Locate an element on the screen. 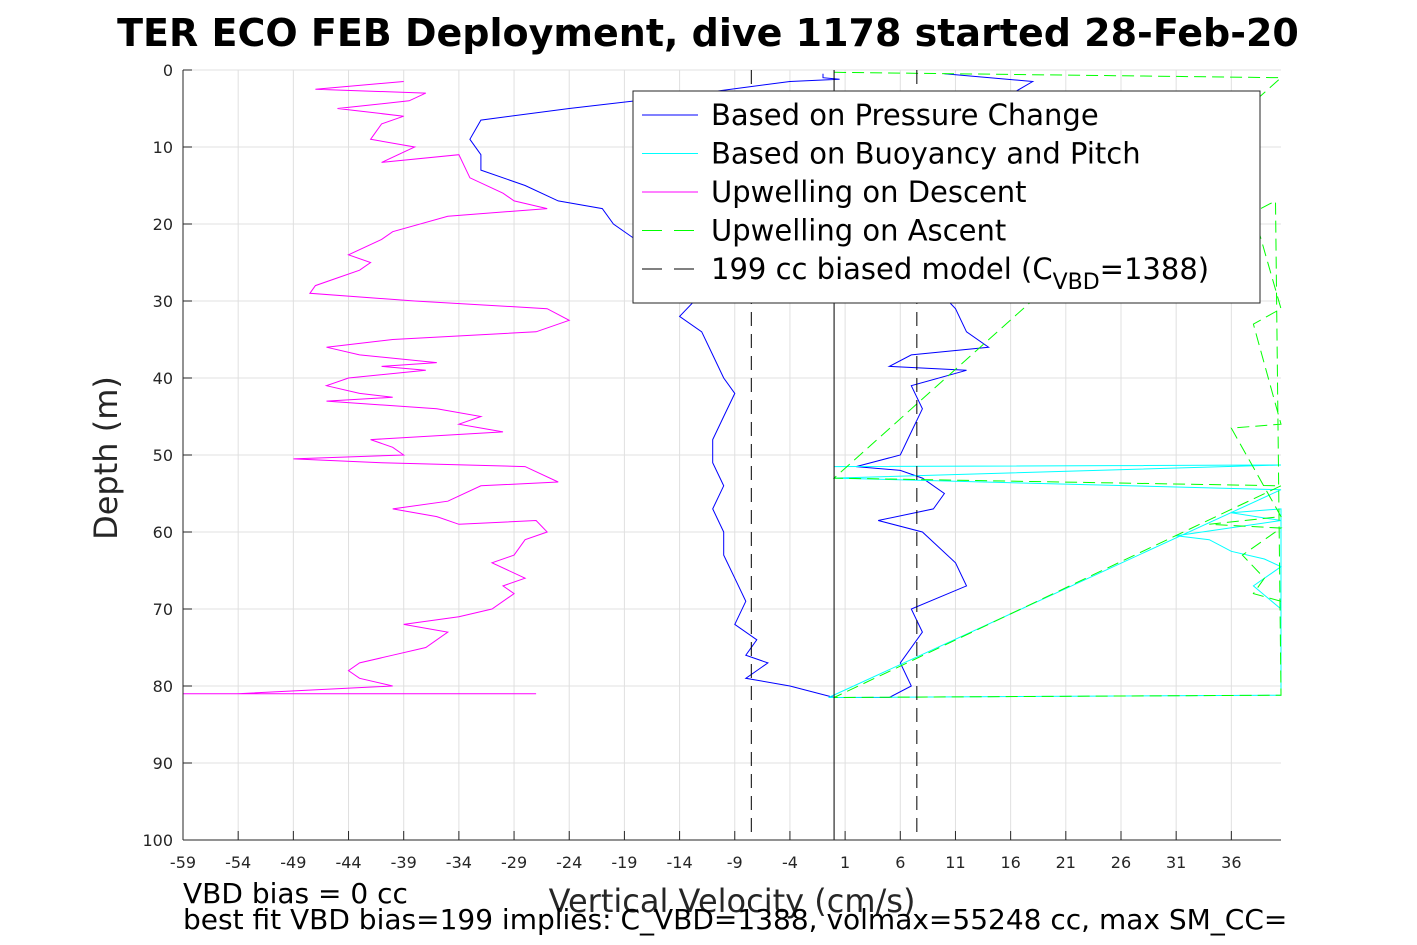 The height and width of the screenshot is (945, 1417). legend-entry: Upwelling on Descent is located at coordinates (869, 192).